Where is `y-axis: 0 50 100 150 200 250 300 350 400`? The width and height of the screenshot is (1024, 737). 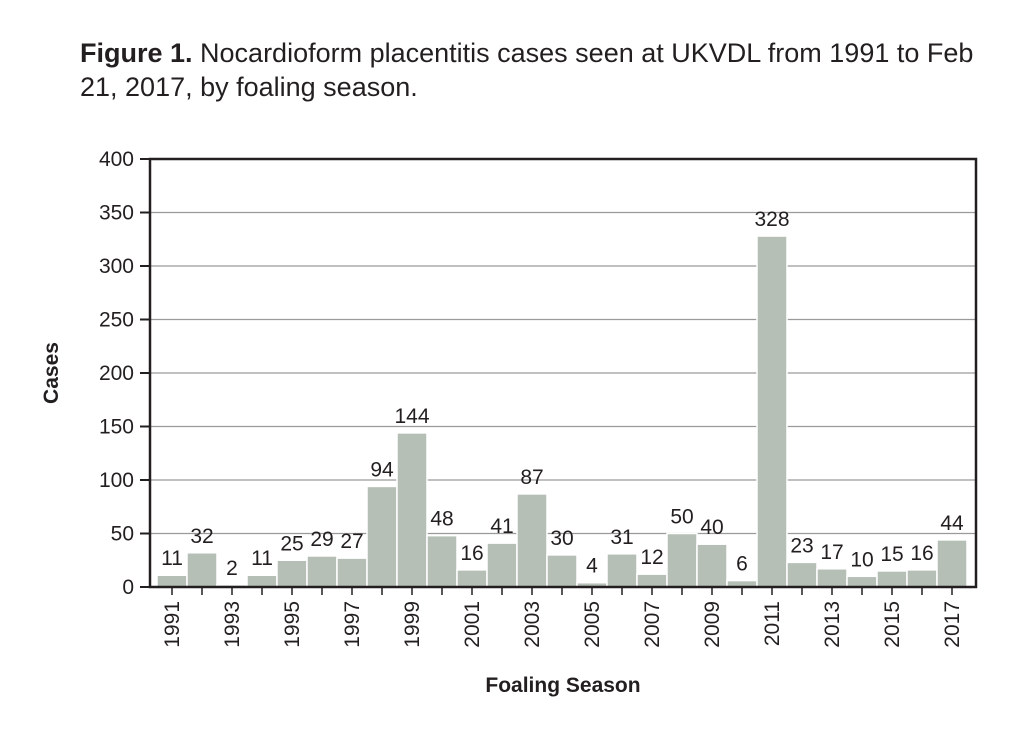
y-axis: 0 50 100 150 200 250 300 350 400 is located at coordinates (124, 373).